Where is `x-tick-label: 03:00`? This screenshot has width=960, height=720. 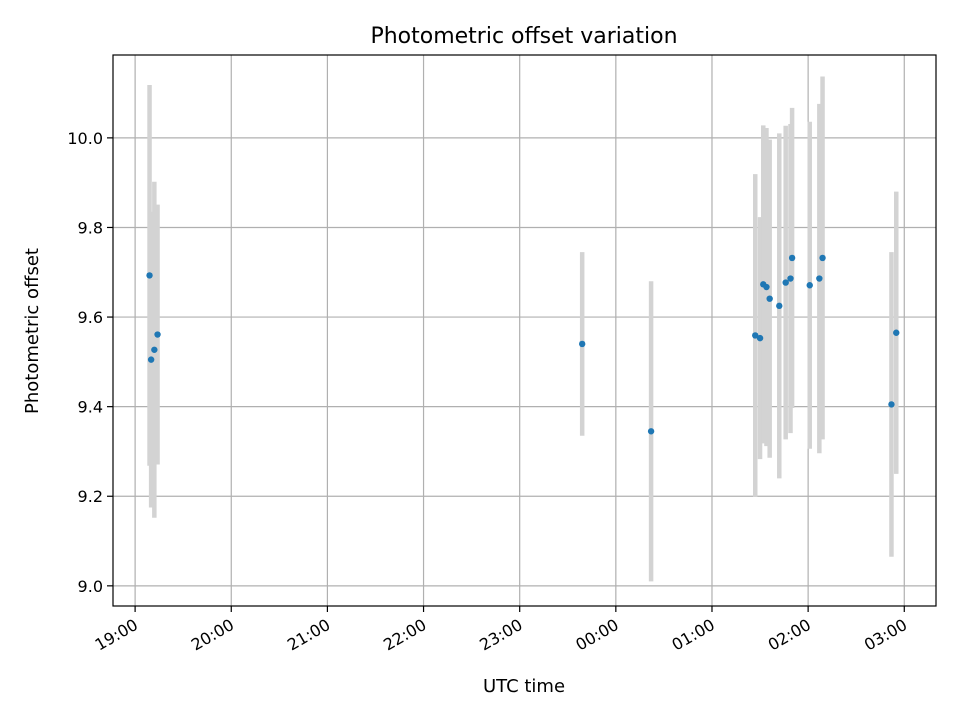
x-tick-label: 03:00 is located at coordinates (885, 635).